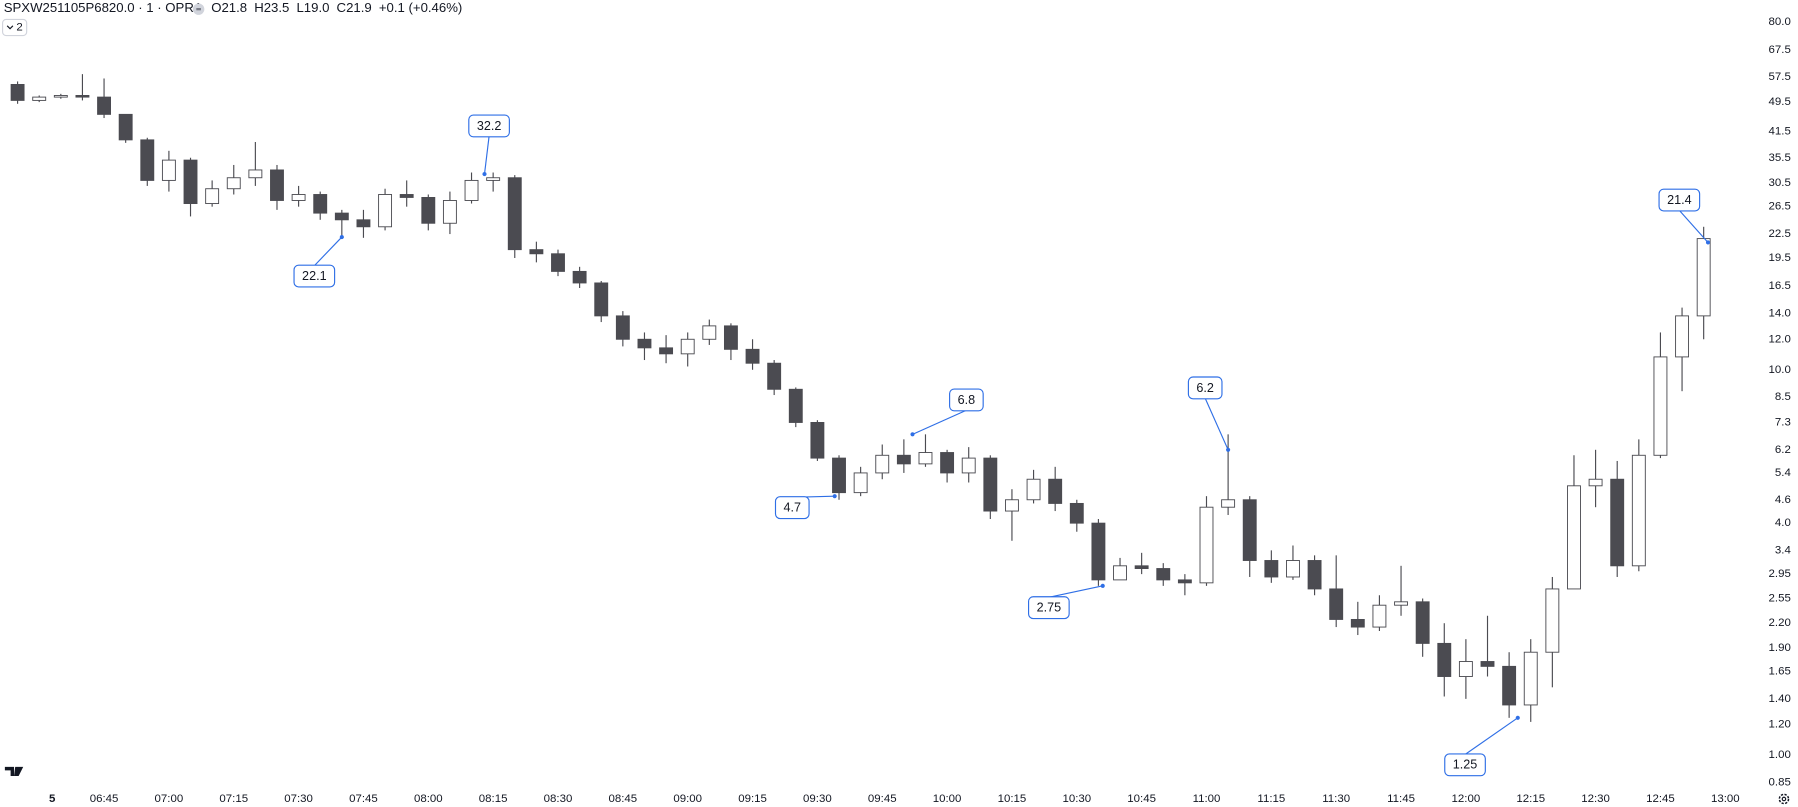  I want to click on y-tick-label: 26.5, so click(1780, 207).